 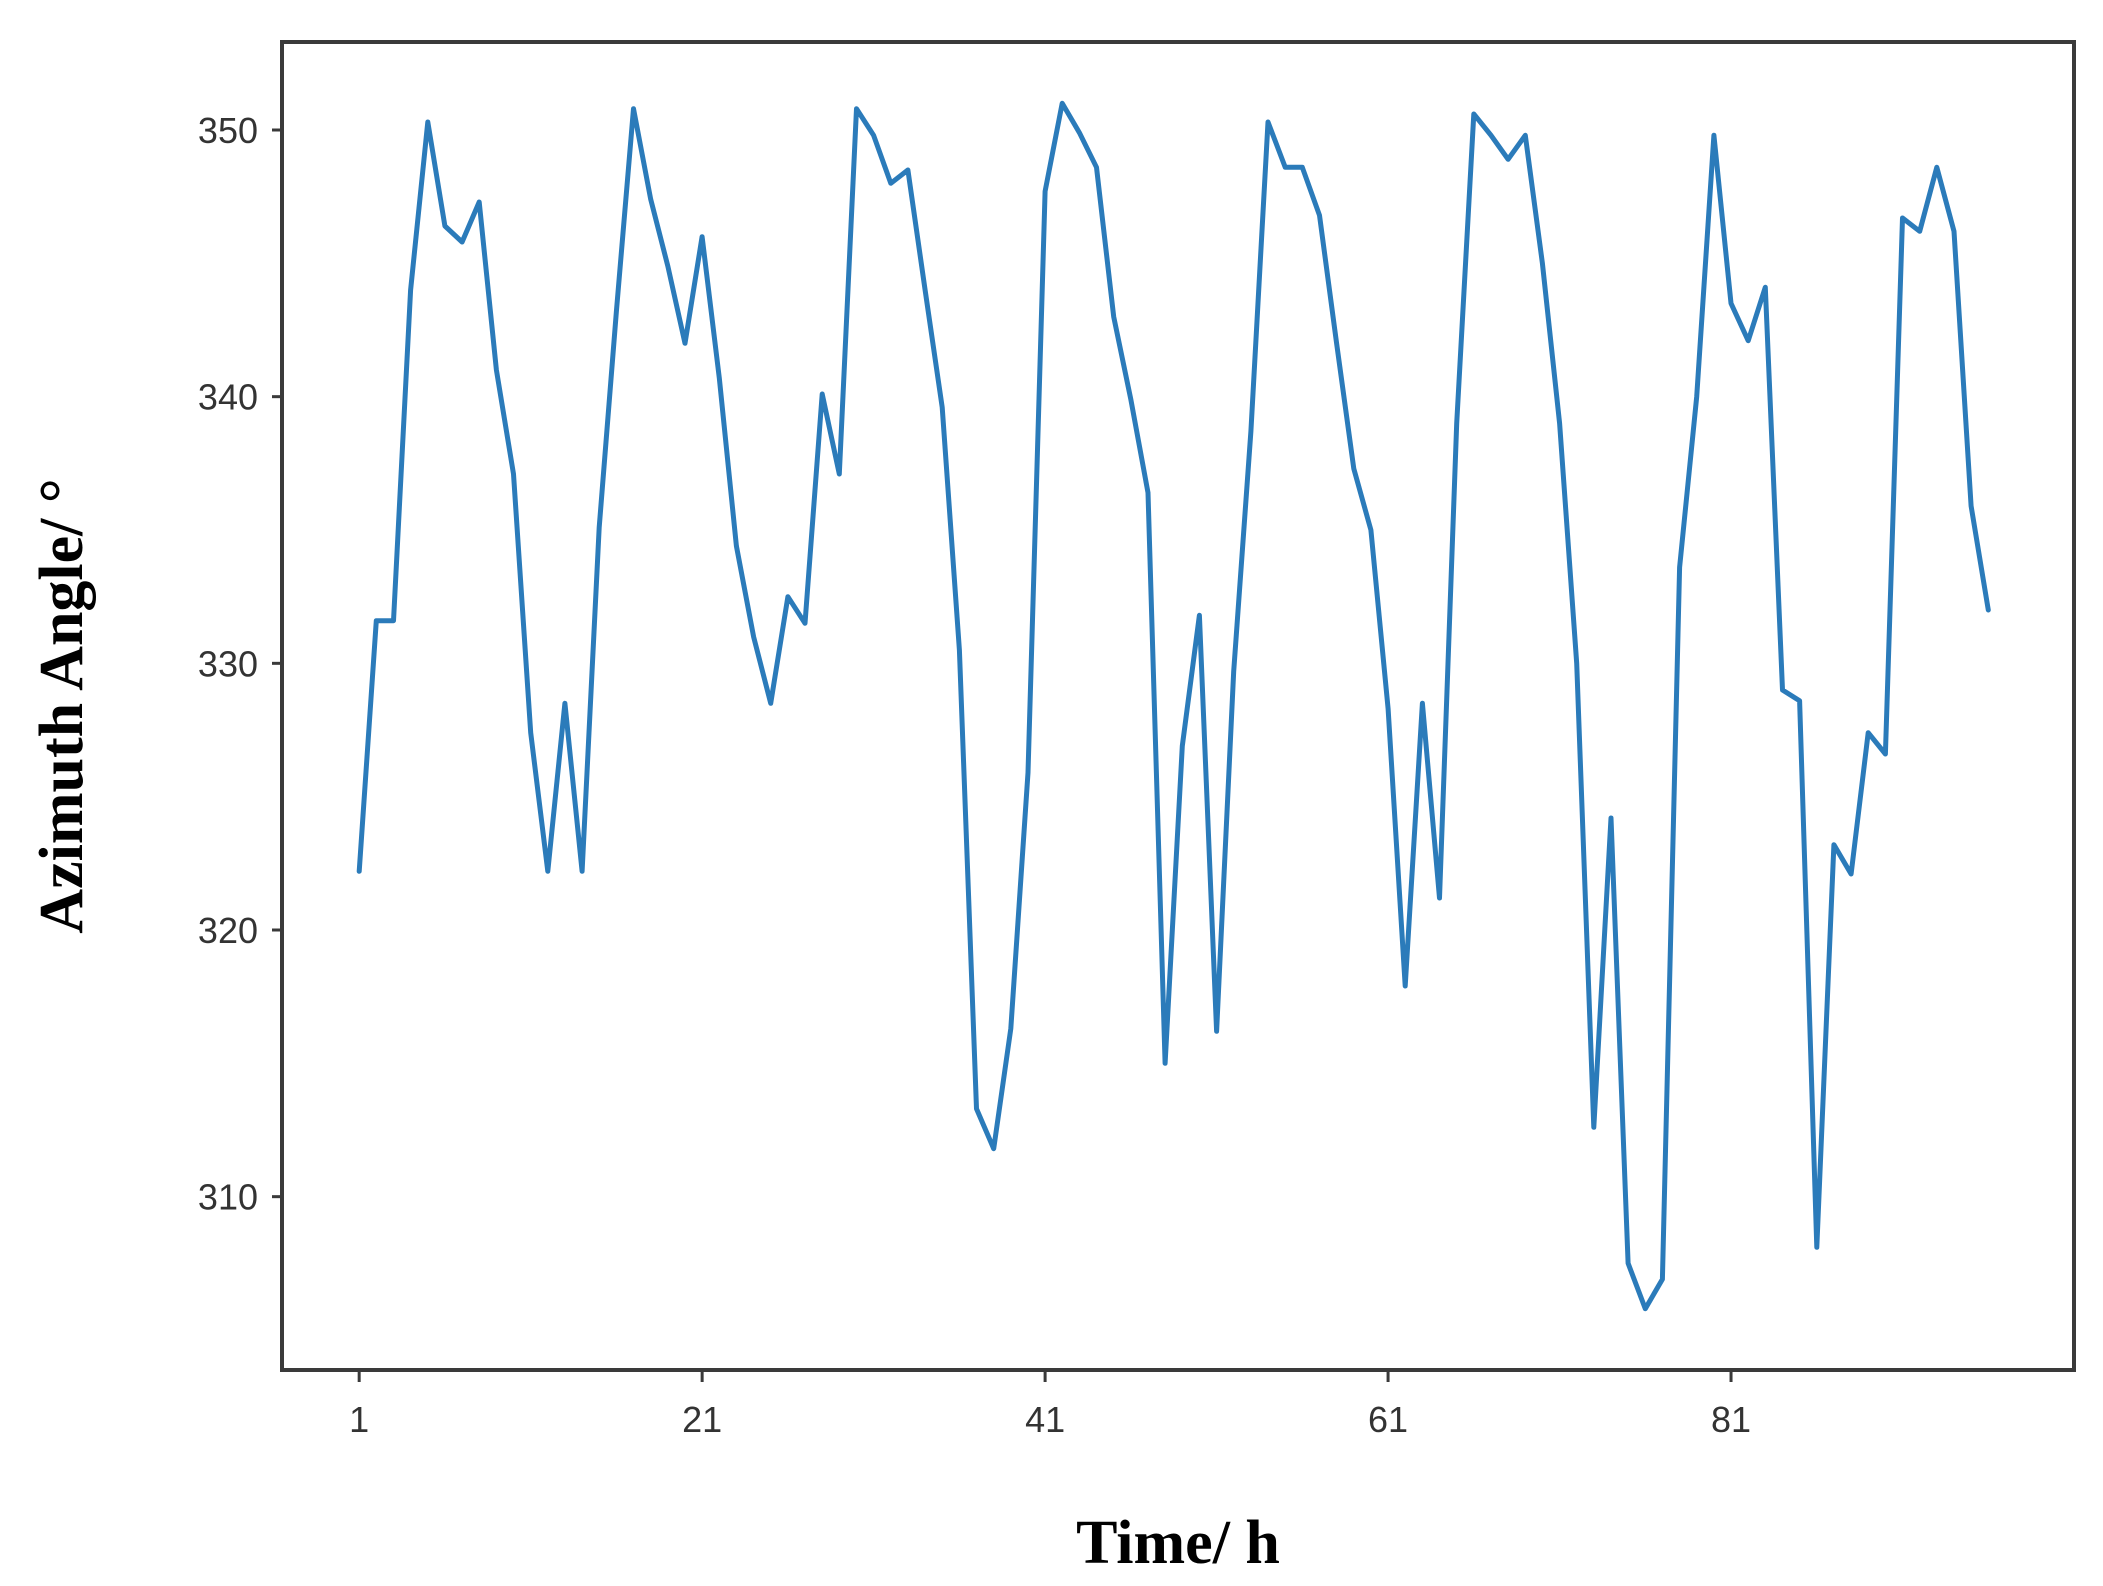 I want to click on y-axis-ticks: 310 320 330 340 350, so click(x=240, y=664).